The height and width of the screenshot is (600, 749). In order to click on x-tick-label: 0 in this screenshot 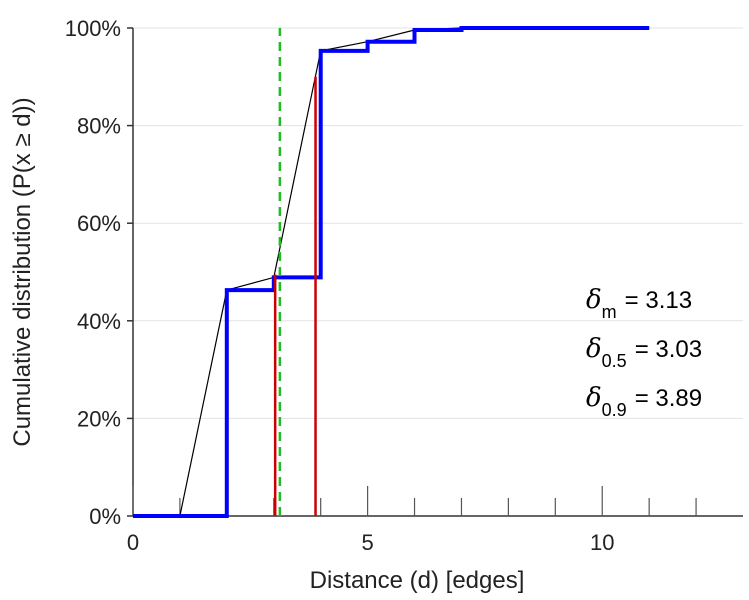, I will do `click(133, 542)`.